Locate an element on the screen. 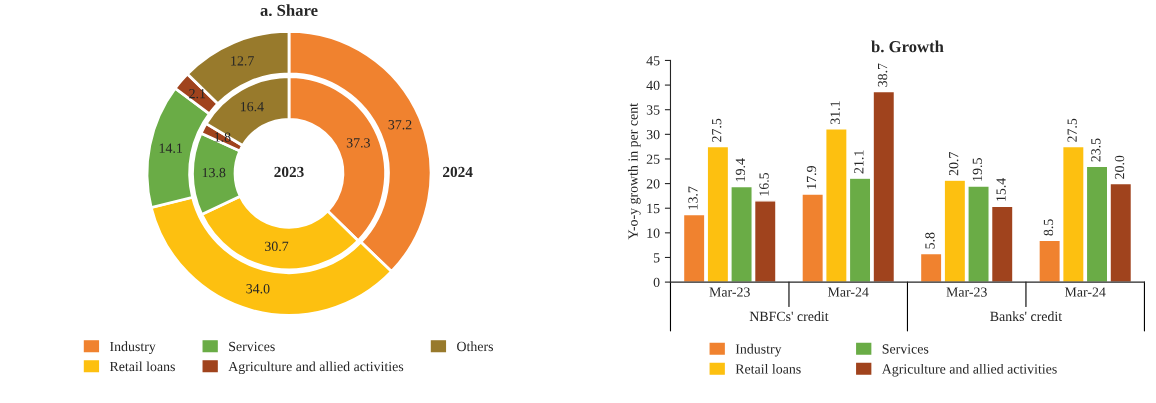 The image size is (1156, 403). y-axis-title: Y-o-y growth in per cent is located at coordinates (634, 171).